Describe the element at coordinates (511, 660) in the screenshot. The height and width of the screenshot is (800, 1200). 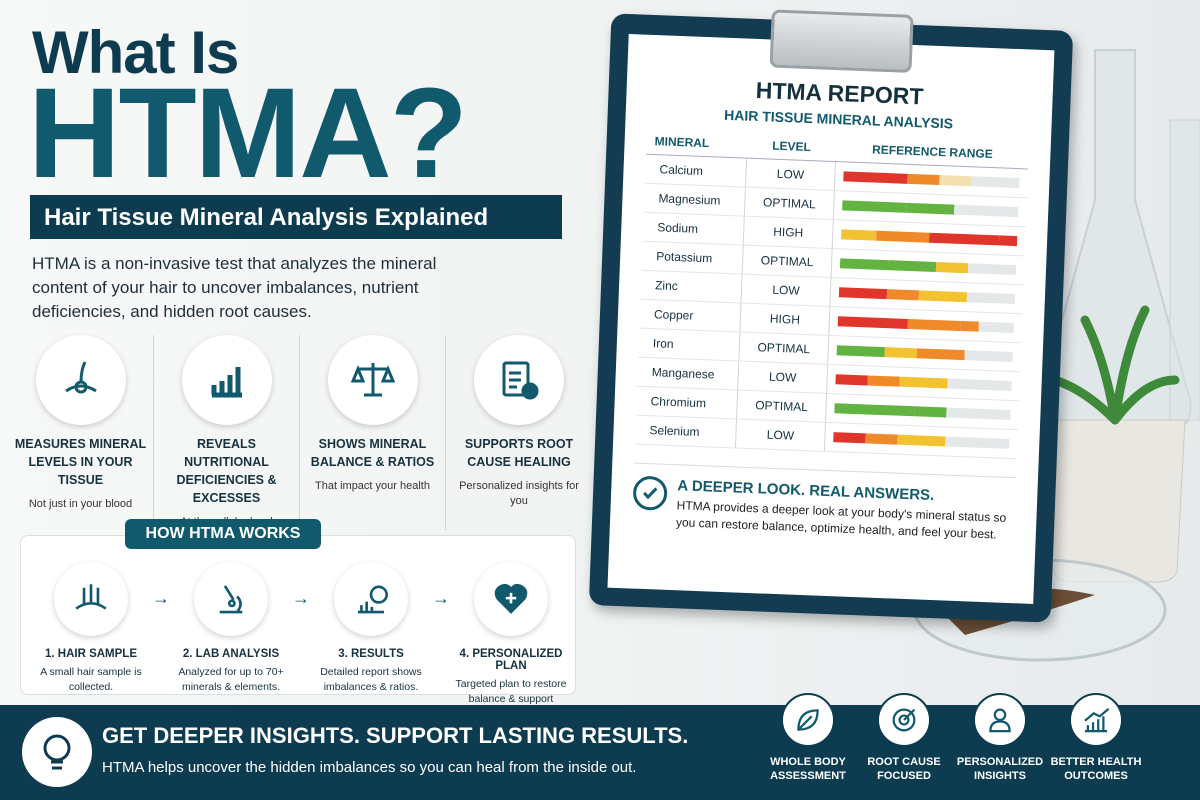
I see `step-title: 4. PERSONALIZED PLAN` at that location.